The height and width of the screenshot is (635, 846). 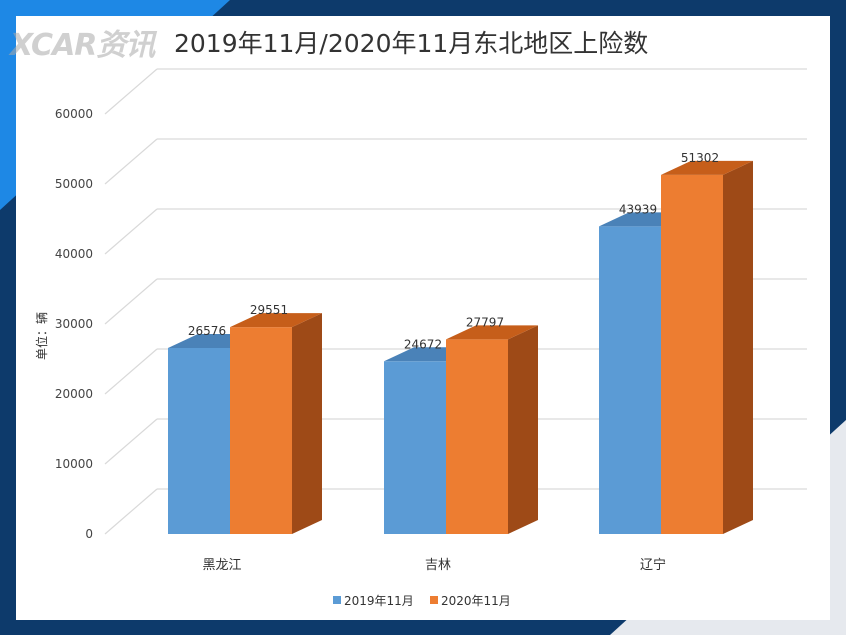 What do you see at coordinates (41, 336) in the screenshot?
I see `y-axis-label: 单位：辆` at bounding box center [41, 336].